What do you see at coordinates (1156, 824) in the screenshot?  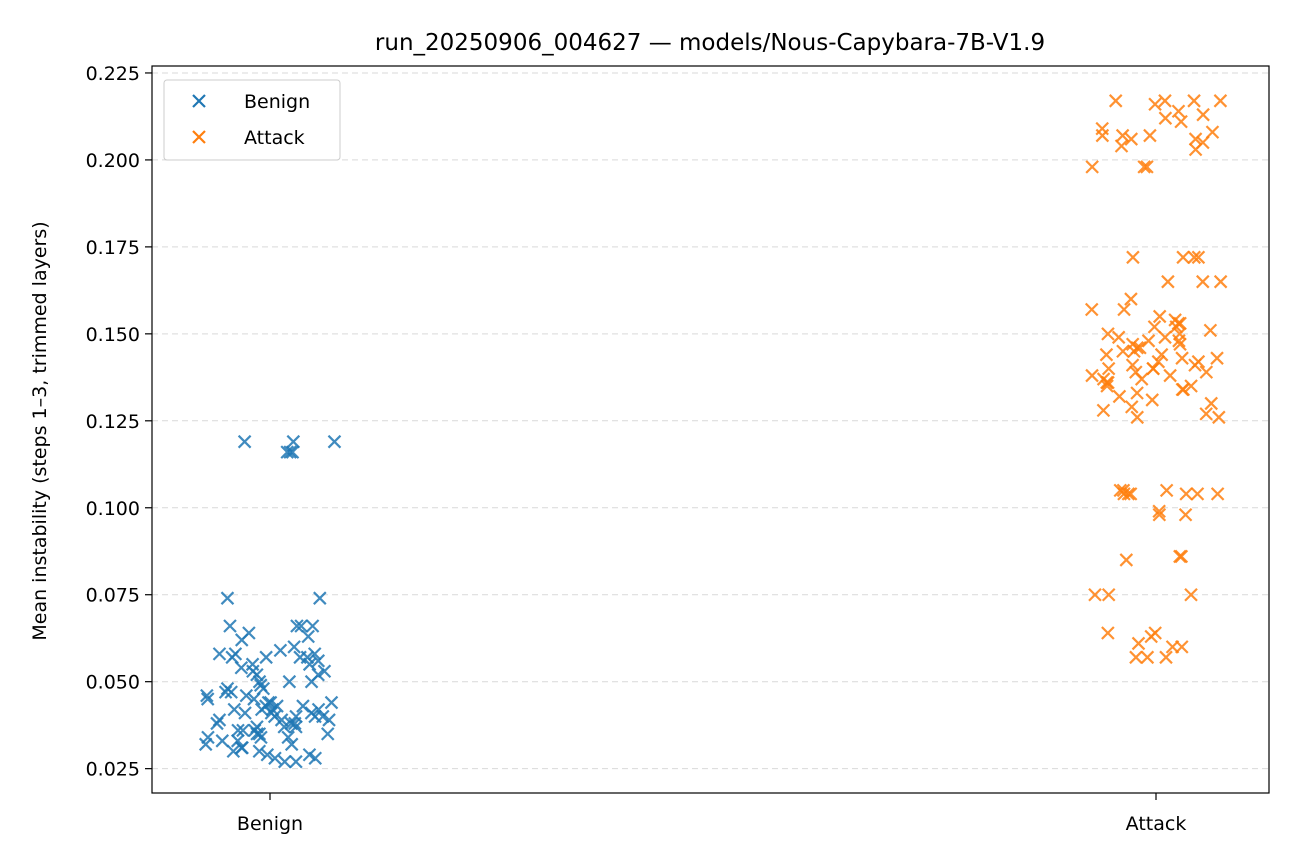 I see `x-tick-label: Attack` at bounding box center [1156, 824].